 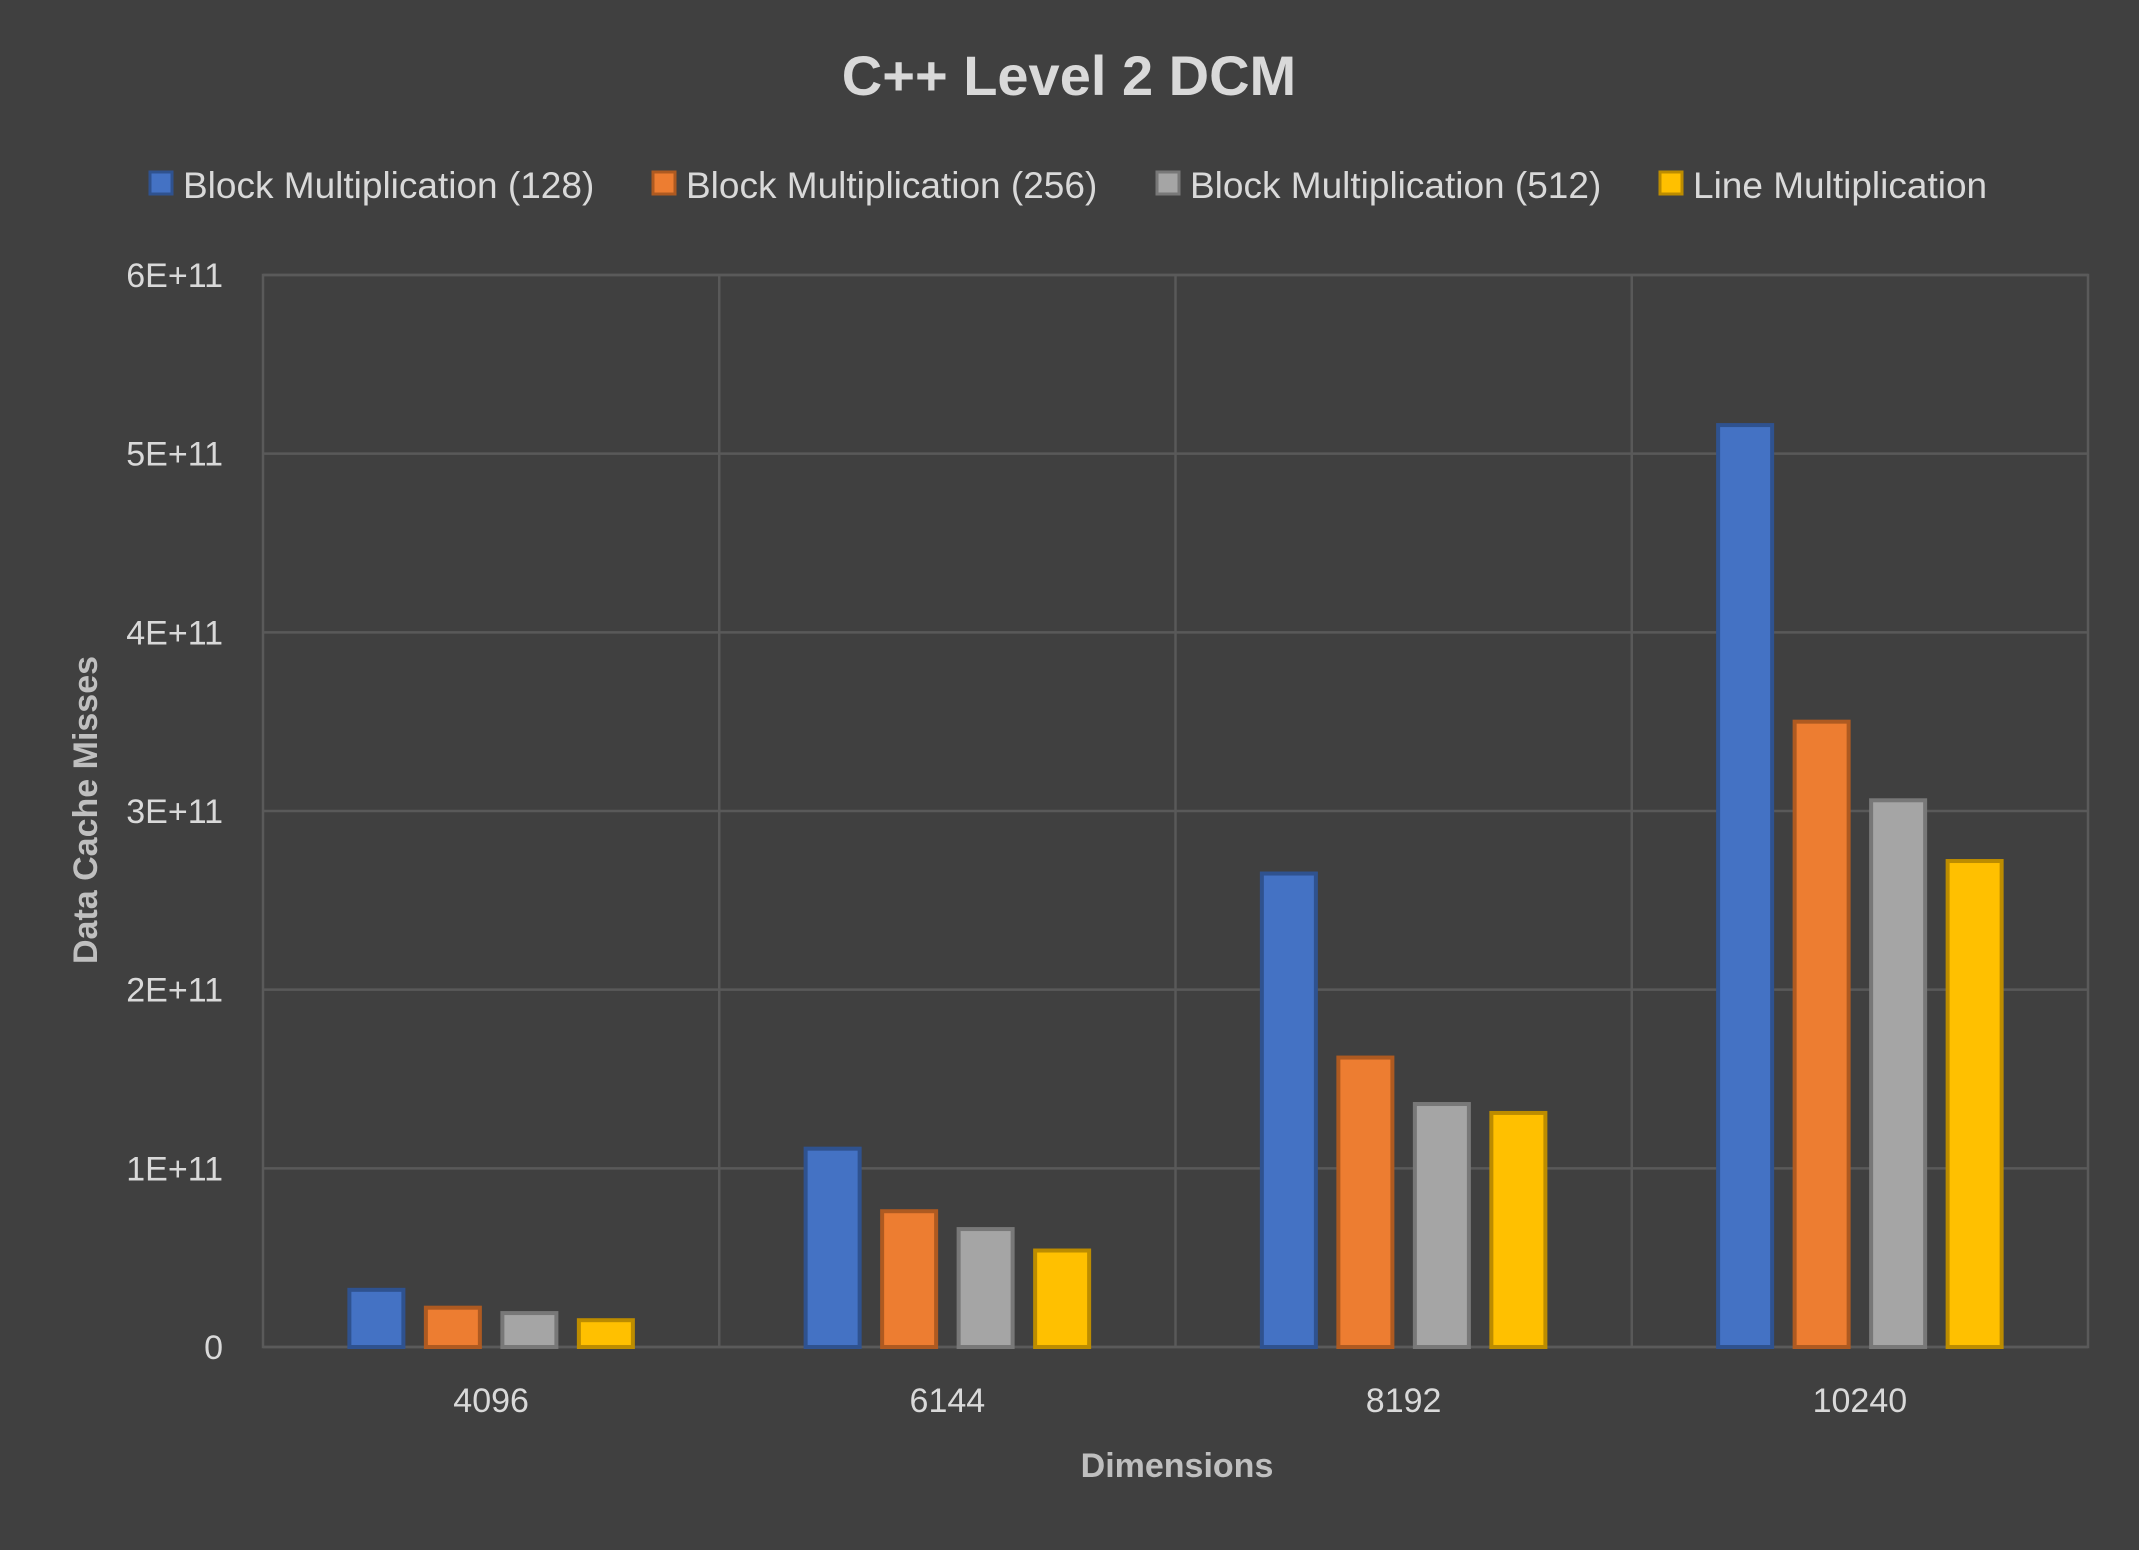 What do you see at coordinates (491, 1401) in the screenshot?
I see `x-tick-label: 4096` at bounding box center [491, 1401].